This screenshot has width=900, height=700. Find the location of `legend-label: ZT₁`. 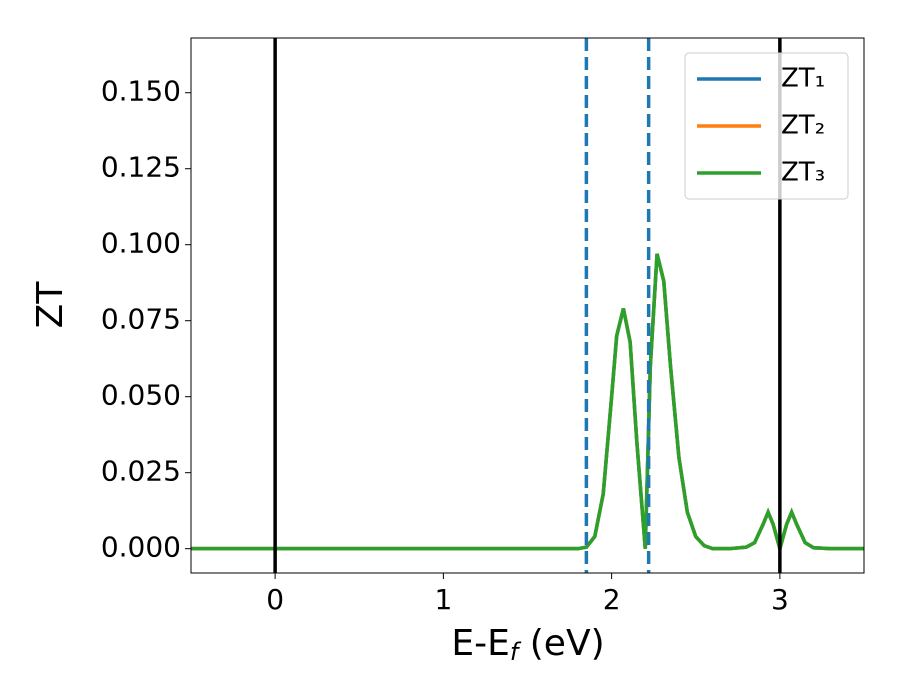

legend-label: ZT₁ is located at coordinates (803, 79).